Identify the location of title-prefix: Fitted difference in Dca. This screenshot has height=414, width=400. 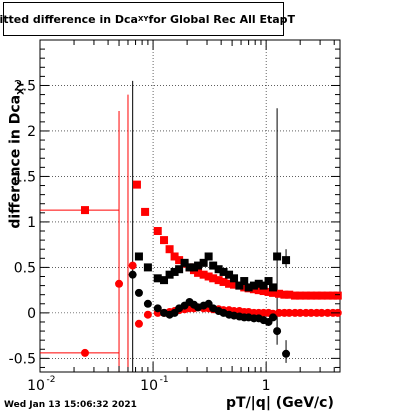
(69, 19).